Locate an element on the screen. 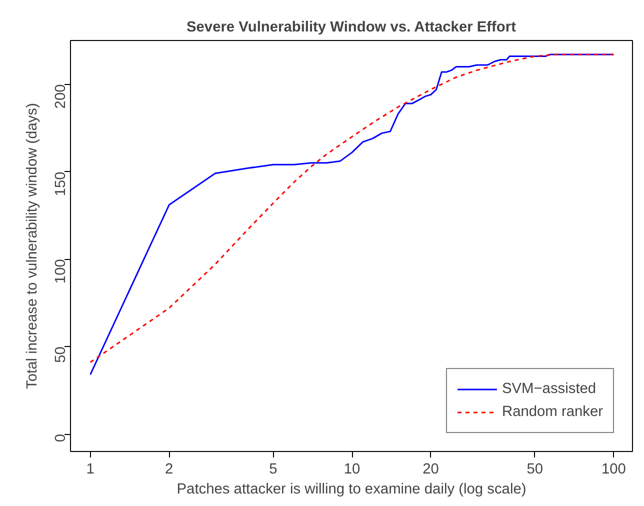 Image resolution: width=644 pixels, height=506 pixels. x-tick-label: 20 is located at coordinates (430, 470).